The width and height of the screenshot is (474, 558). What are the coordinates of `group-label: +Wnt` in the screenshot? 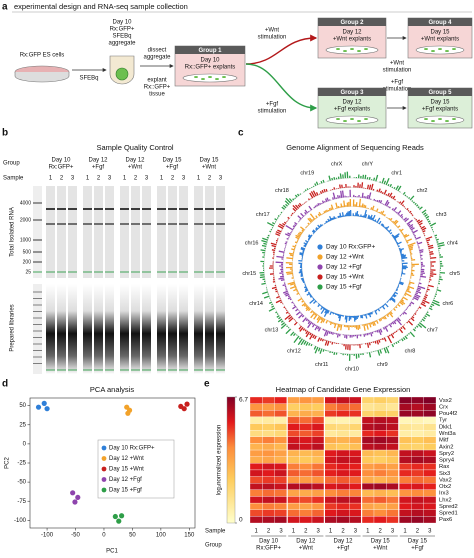 It's located at (380, 549).